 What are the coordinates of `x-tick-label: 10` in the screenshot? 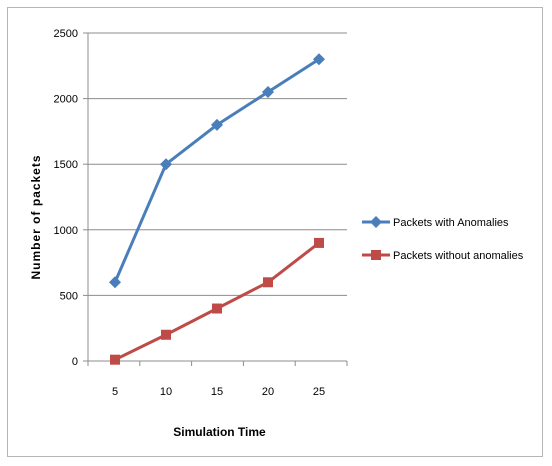 It's located at (166, 392).